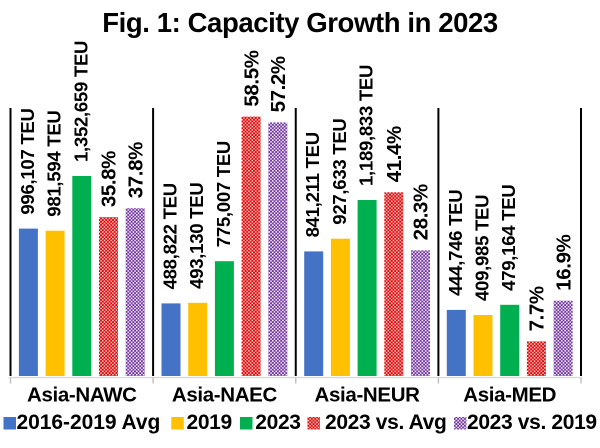 The width and height of the screenshot is (600, 448). What do you see at coordinates (196, 236) in the screenshot?
I see `svg-text: 493,130 TEU` at bounding box center [196, 236].